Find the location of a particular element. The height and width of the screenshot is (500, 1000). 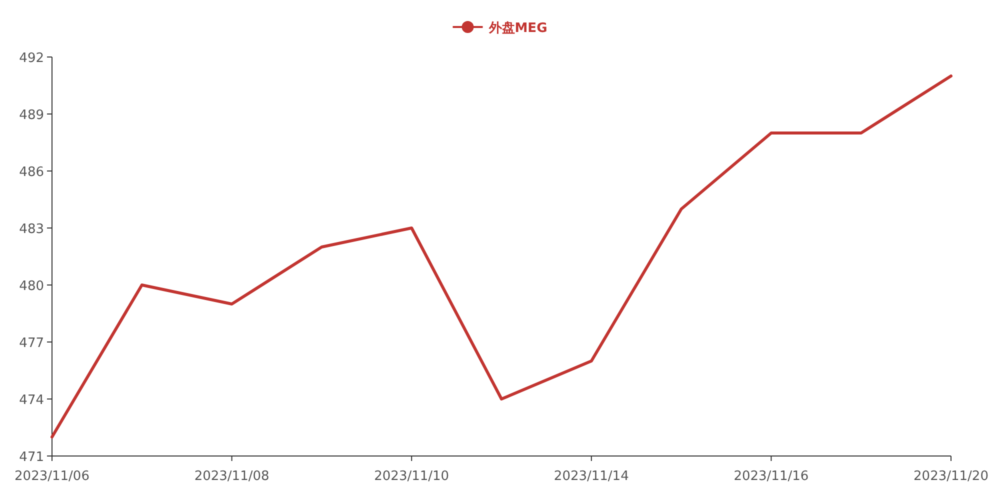

y-tick-label: 471 is located at coordinates (31, 457).